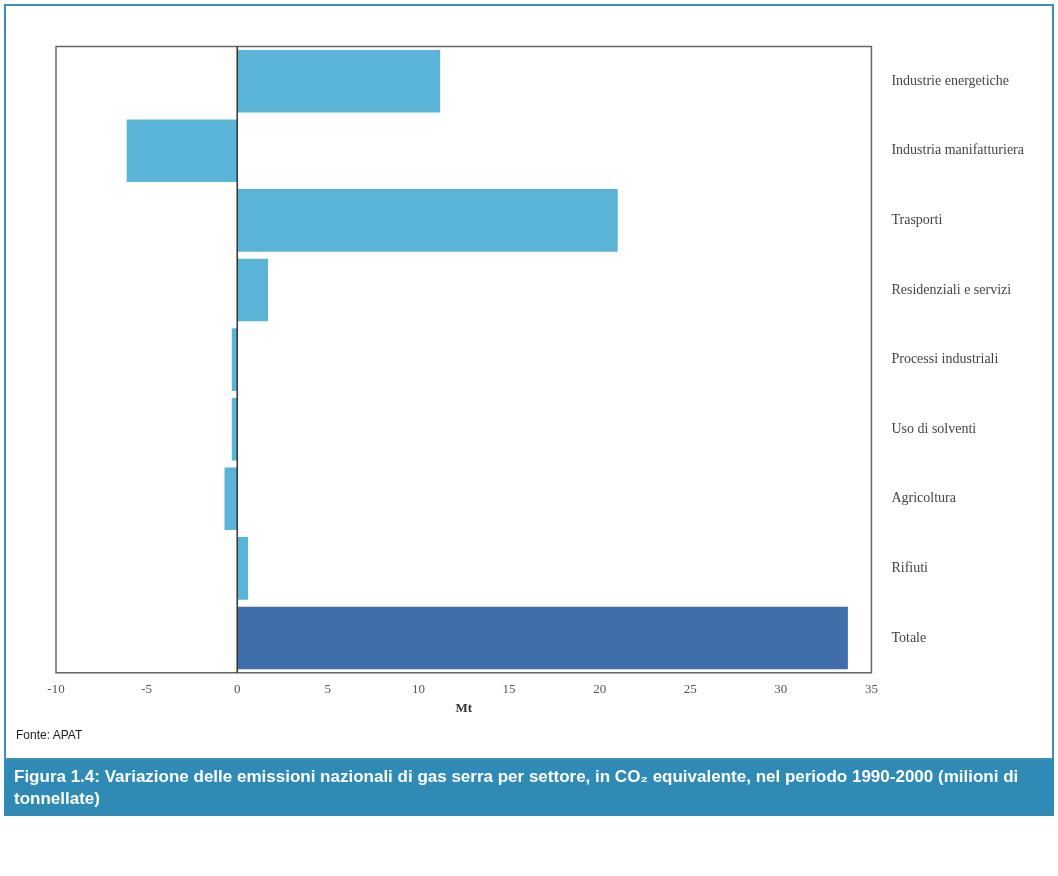 This screenshot has width=1058, height=876. What do you see at coordinates (917, 220) in the screenshot?
I see `y-tick-label: Trasporti` at bounding box center [917, 220].